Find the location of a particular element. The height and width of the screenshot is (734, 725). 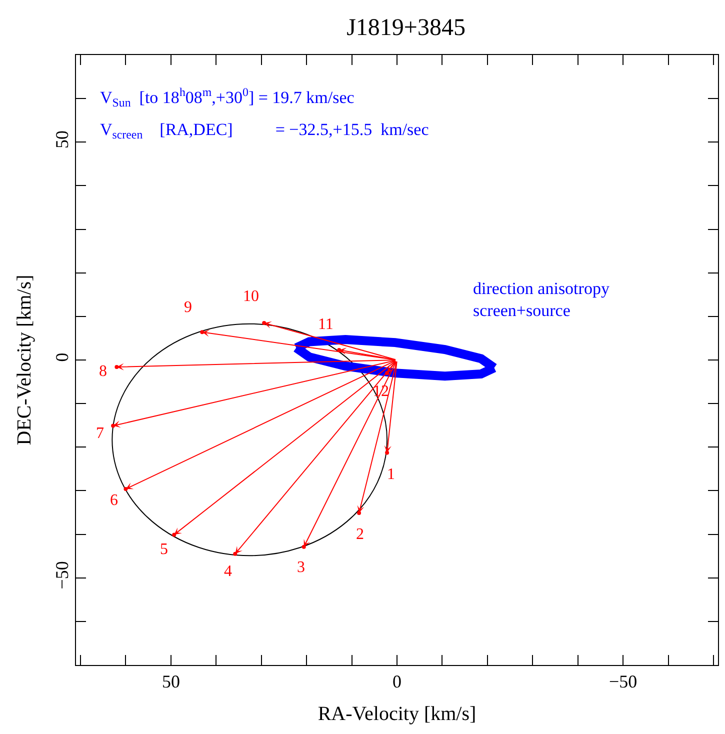

x-tick-label: −50 is located at coordinates (623, 682).